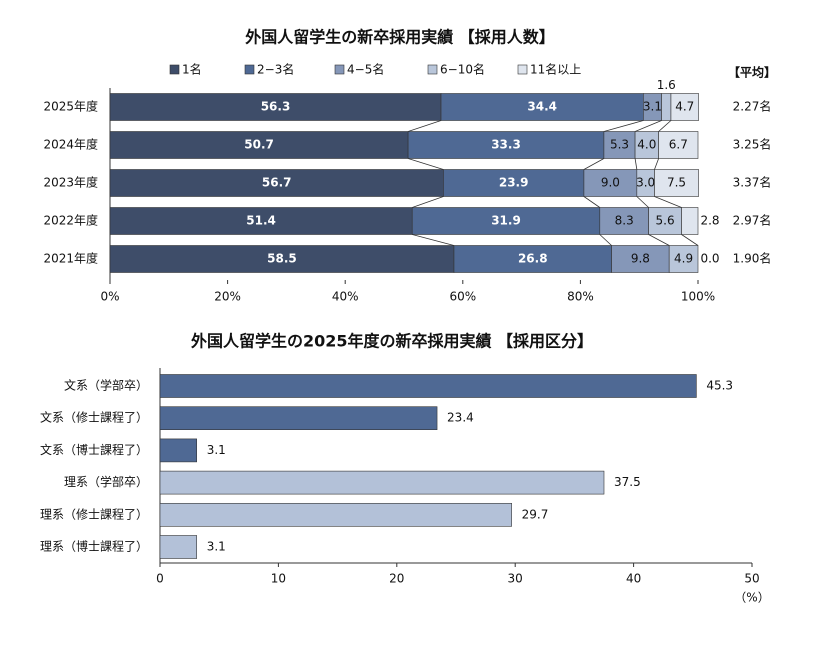 Image resolution: width=819 pixels, height=645 pixels. I want to click on value-label: 2.8, so click(709, 221).